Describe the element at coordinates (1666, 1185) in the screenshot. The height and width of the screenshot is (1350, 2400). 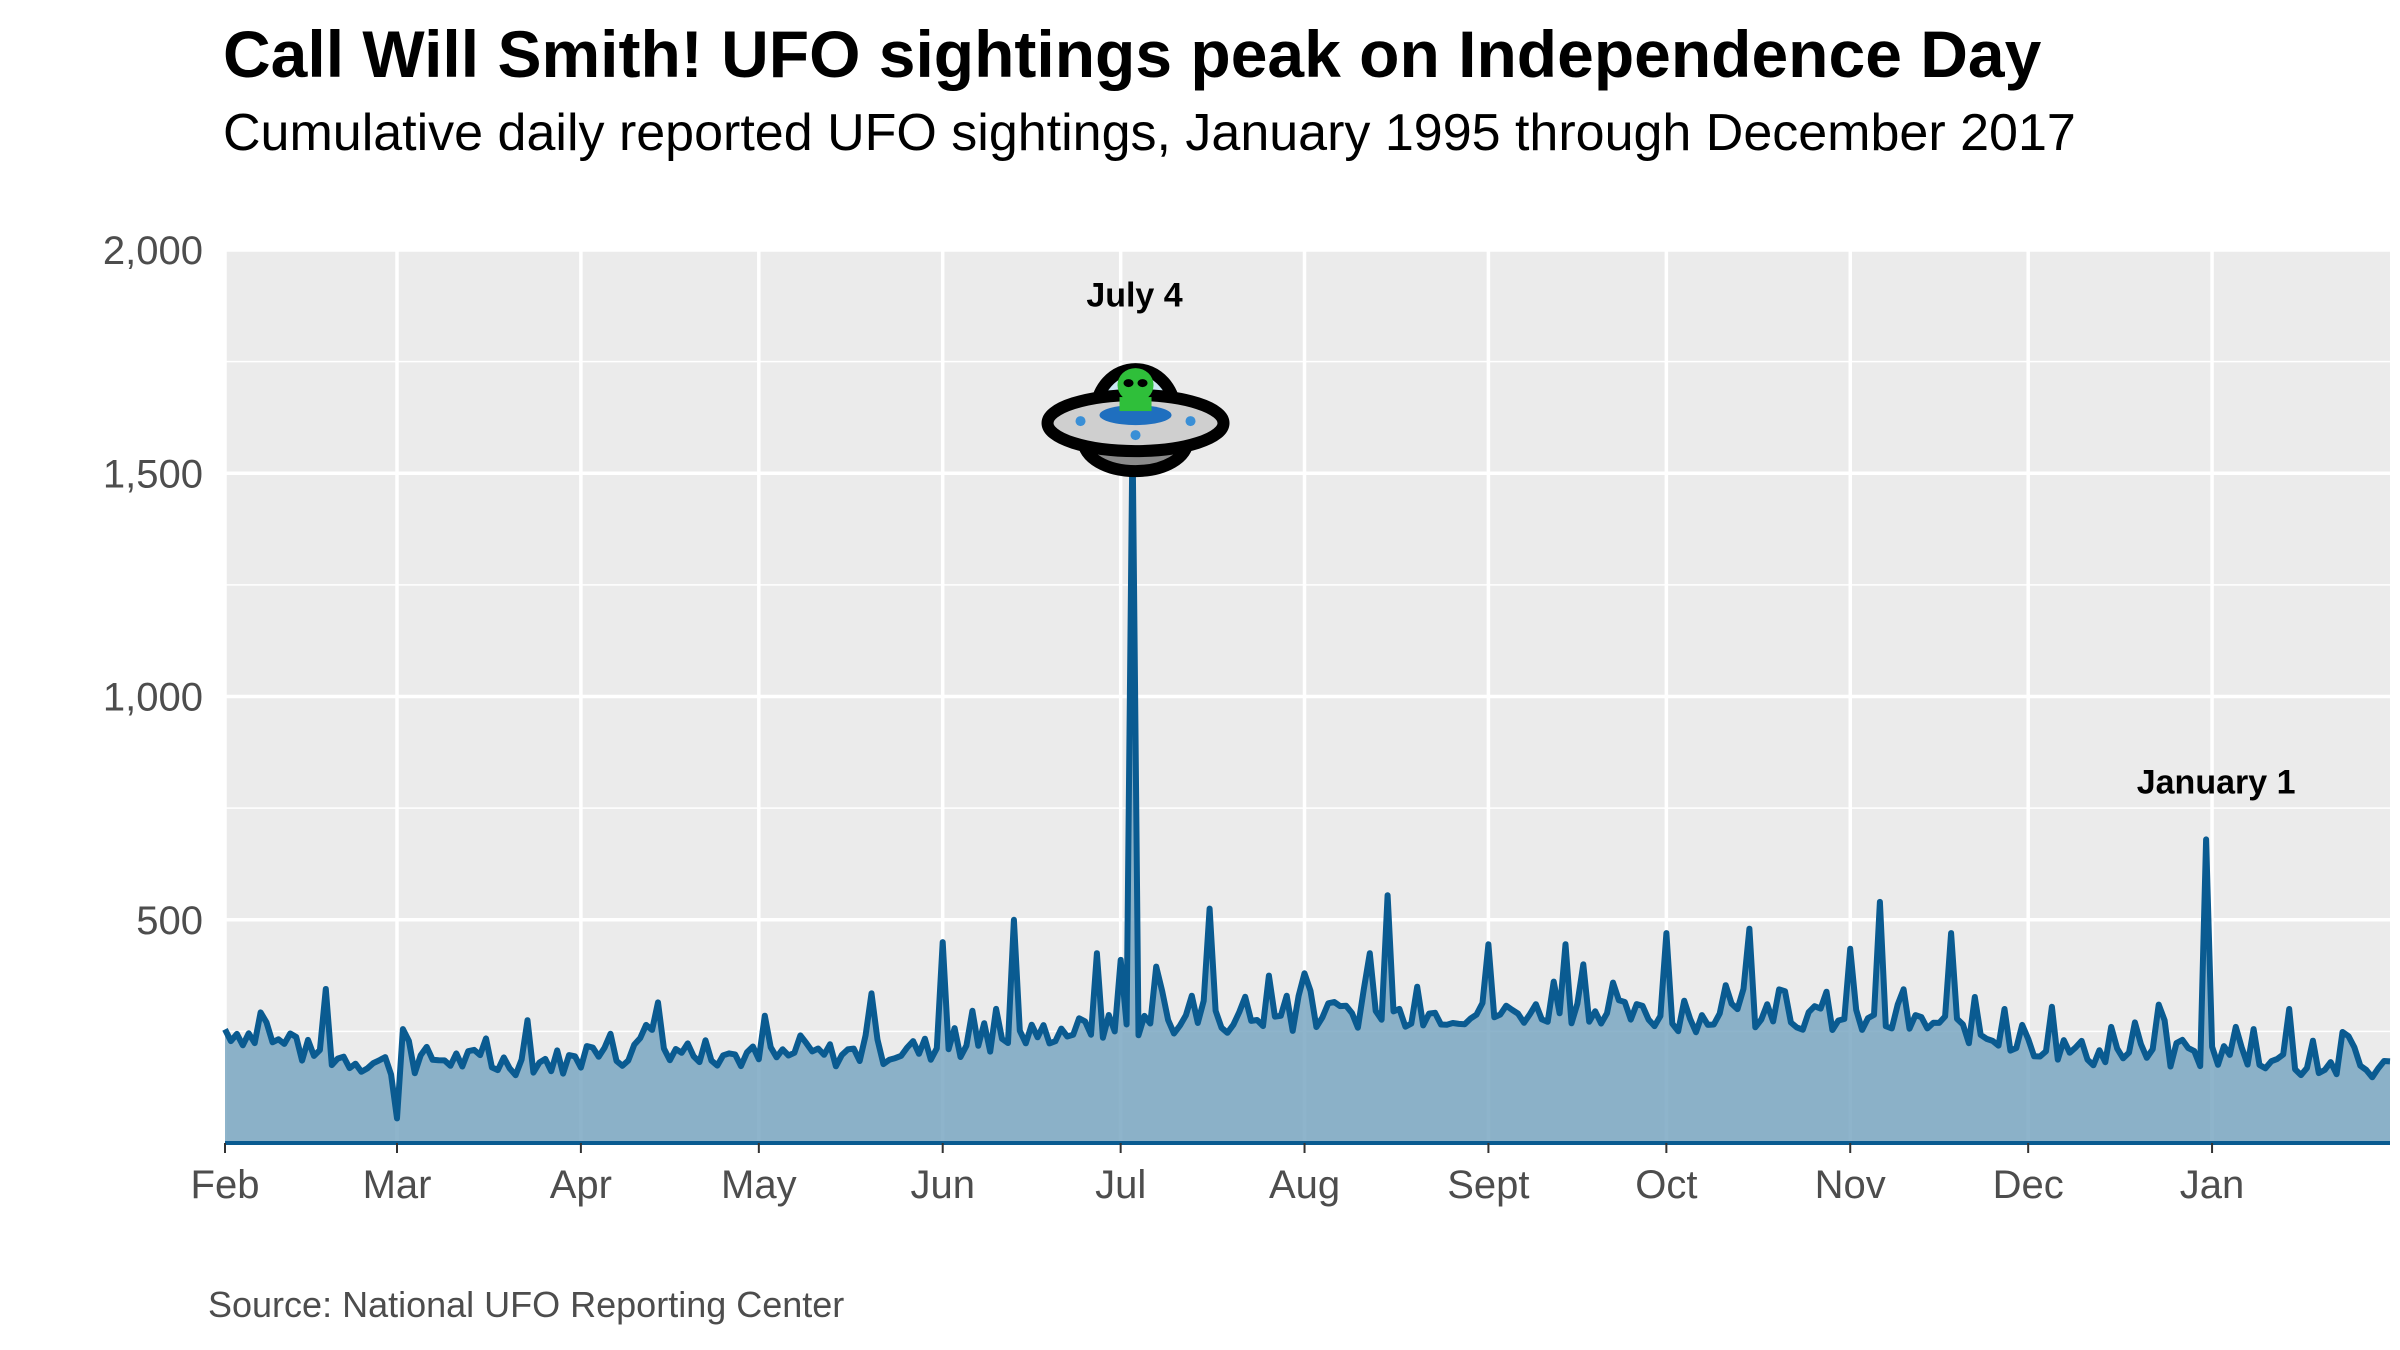
I see `x-tick-label: Oct` at that location.